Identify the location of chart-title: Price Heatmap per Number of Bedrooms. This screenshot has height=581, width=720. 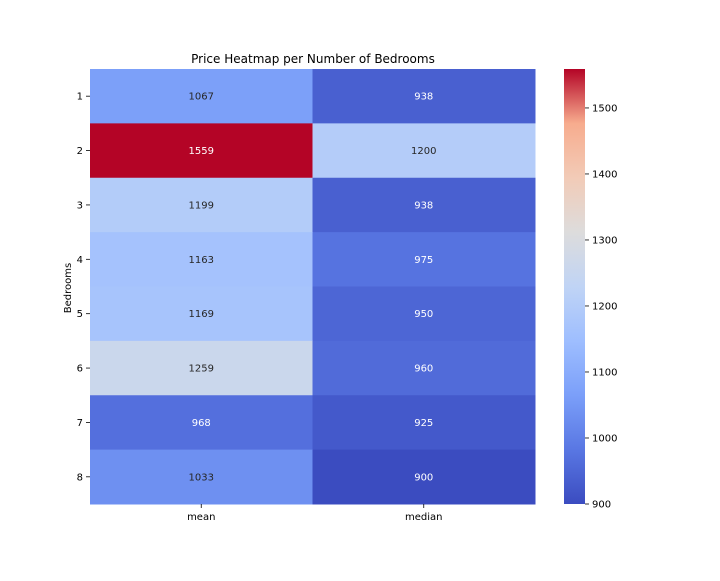
(313, 59).